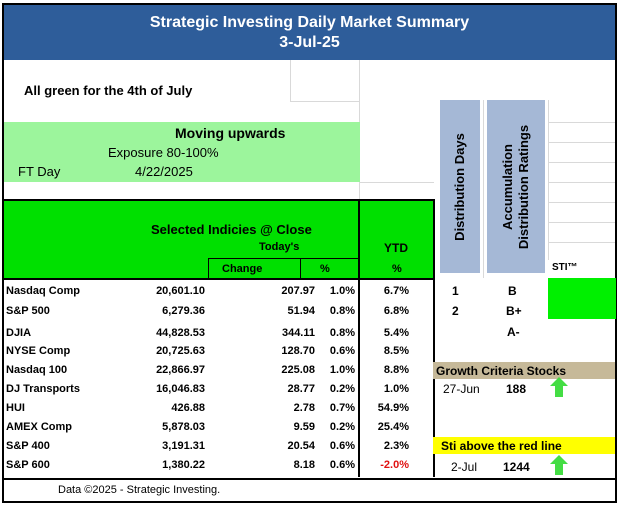 This screenshot has height=508, width=621. What do you see at coordinates (301, 311) in the screenshot?
I see `index-change: 51.94` at bounding box center [301, 311].